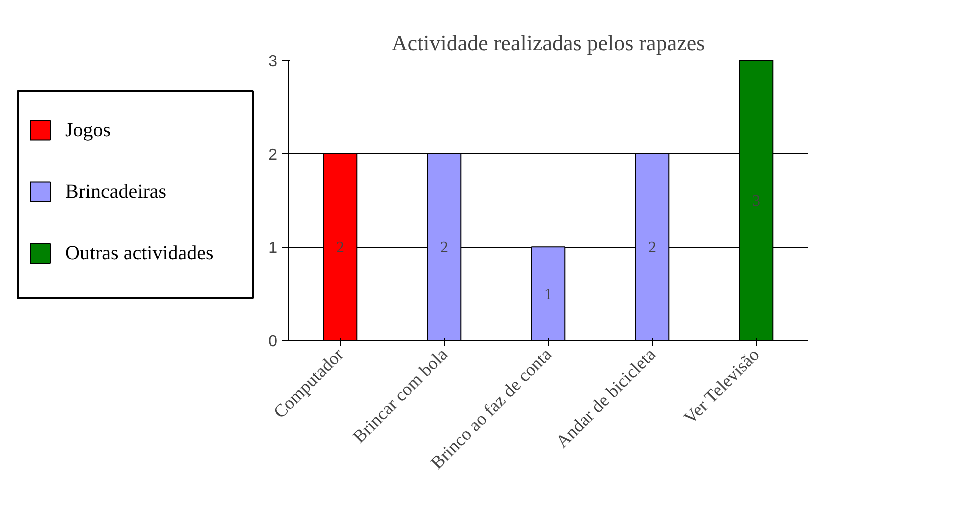 The width and height of the screenshot is (959, 511). Describe the element at coordinates (756, 201) in the screenshot. I see `data-label: 3` at that location.